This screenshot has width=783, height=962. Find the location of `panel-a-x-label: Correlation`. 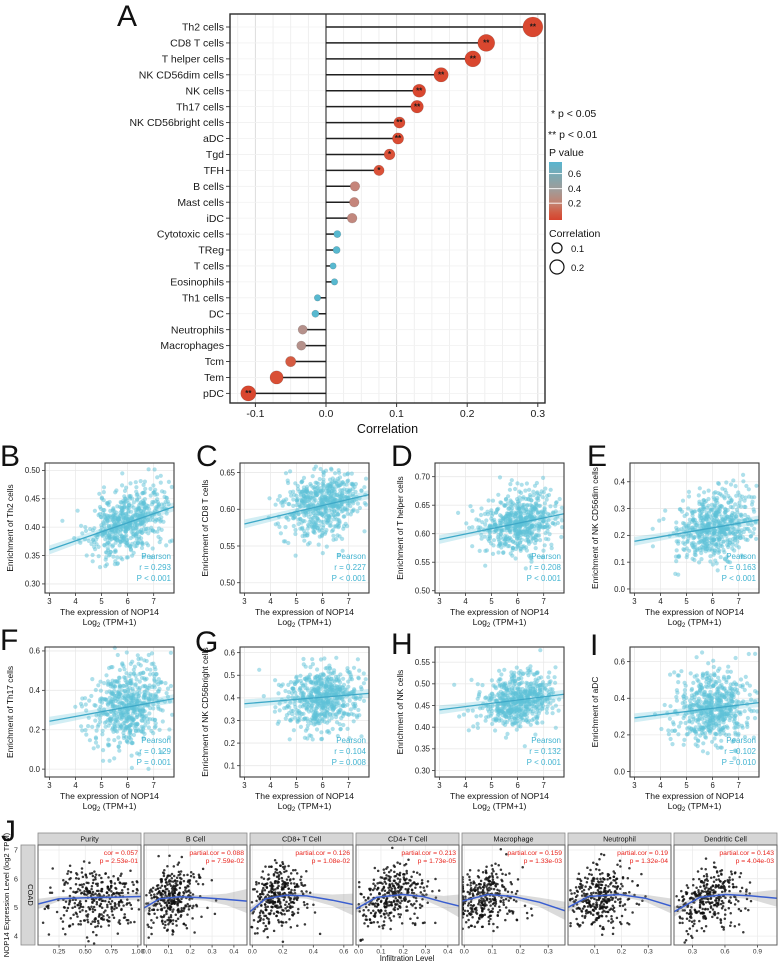

panel-a-x-label: Correlation is located at coordinates (387, 429).